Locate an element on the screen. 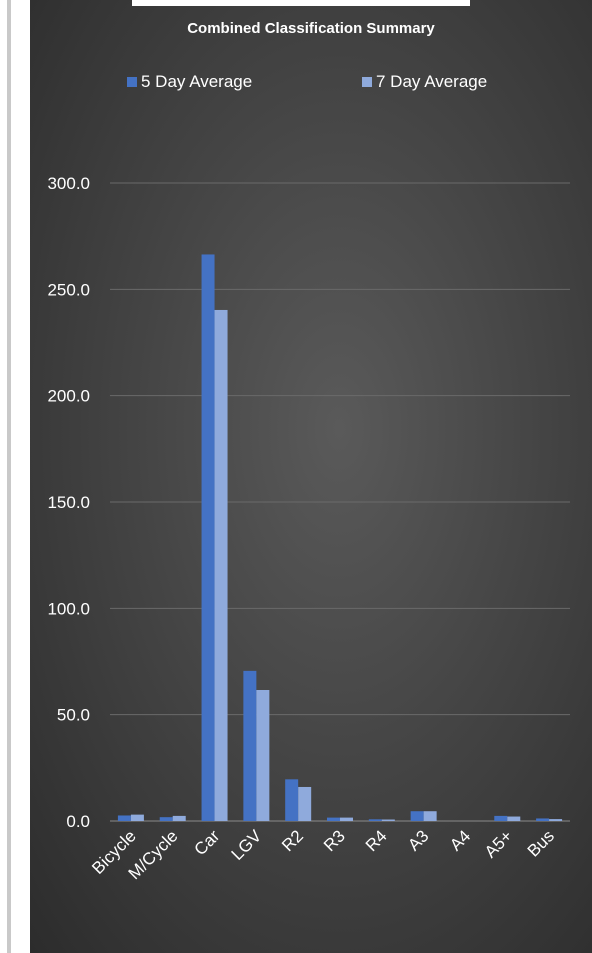 The height and width of the screenshot is (953, 592). legend-swatch-7-day is located at coordinates (367, 82).